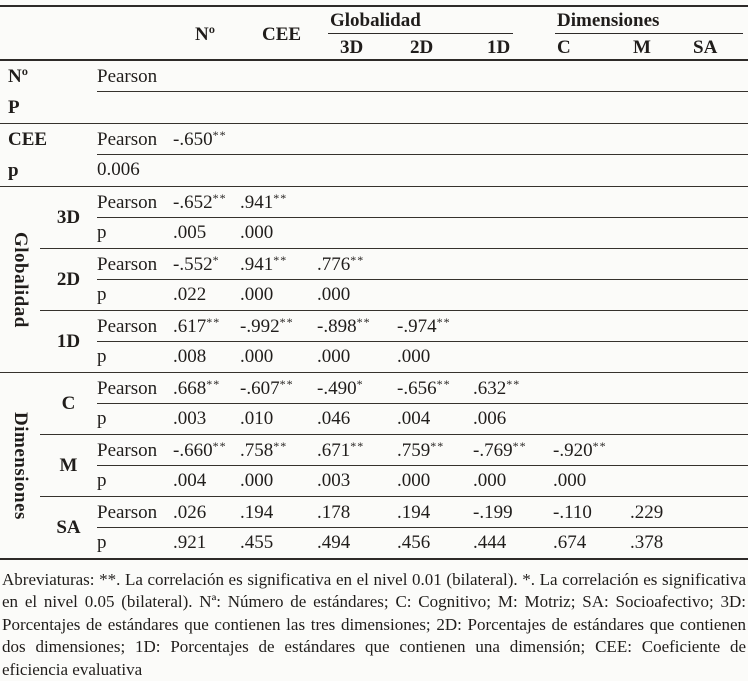  I want to click on row-block-3d: 3D Pearson -.652** .941** p .005 .000, so click(394, 217).